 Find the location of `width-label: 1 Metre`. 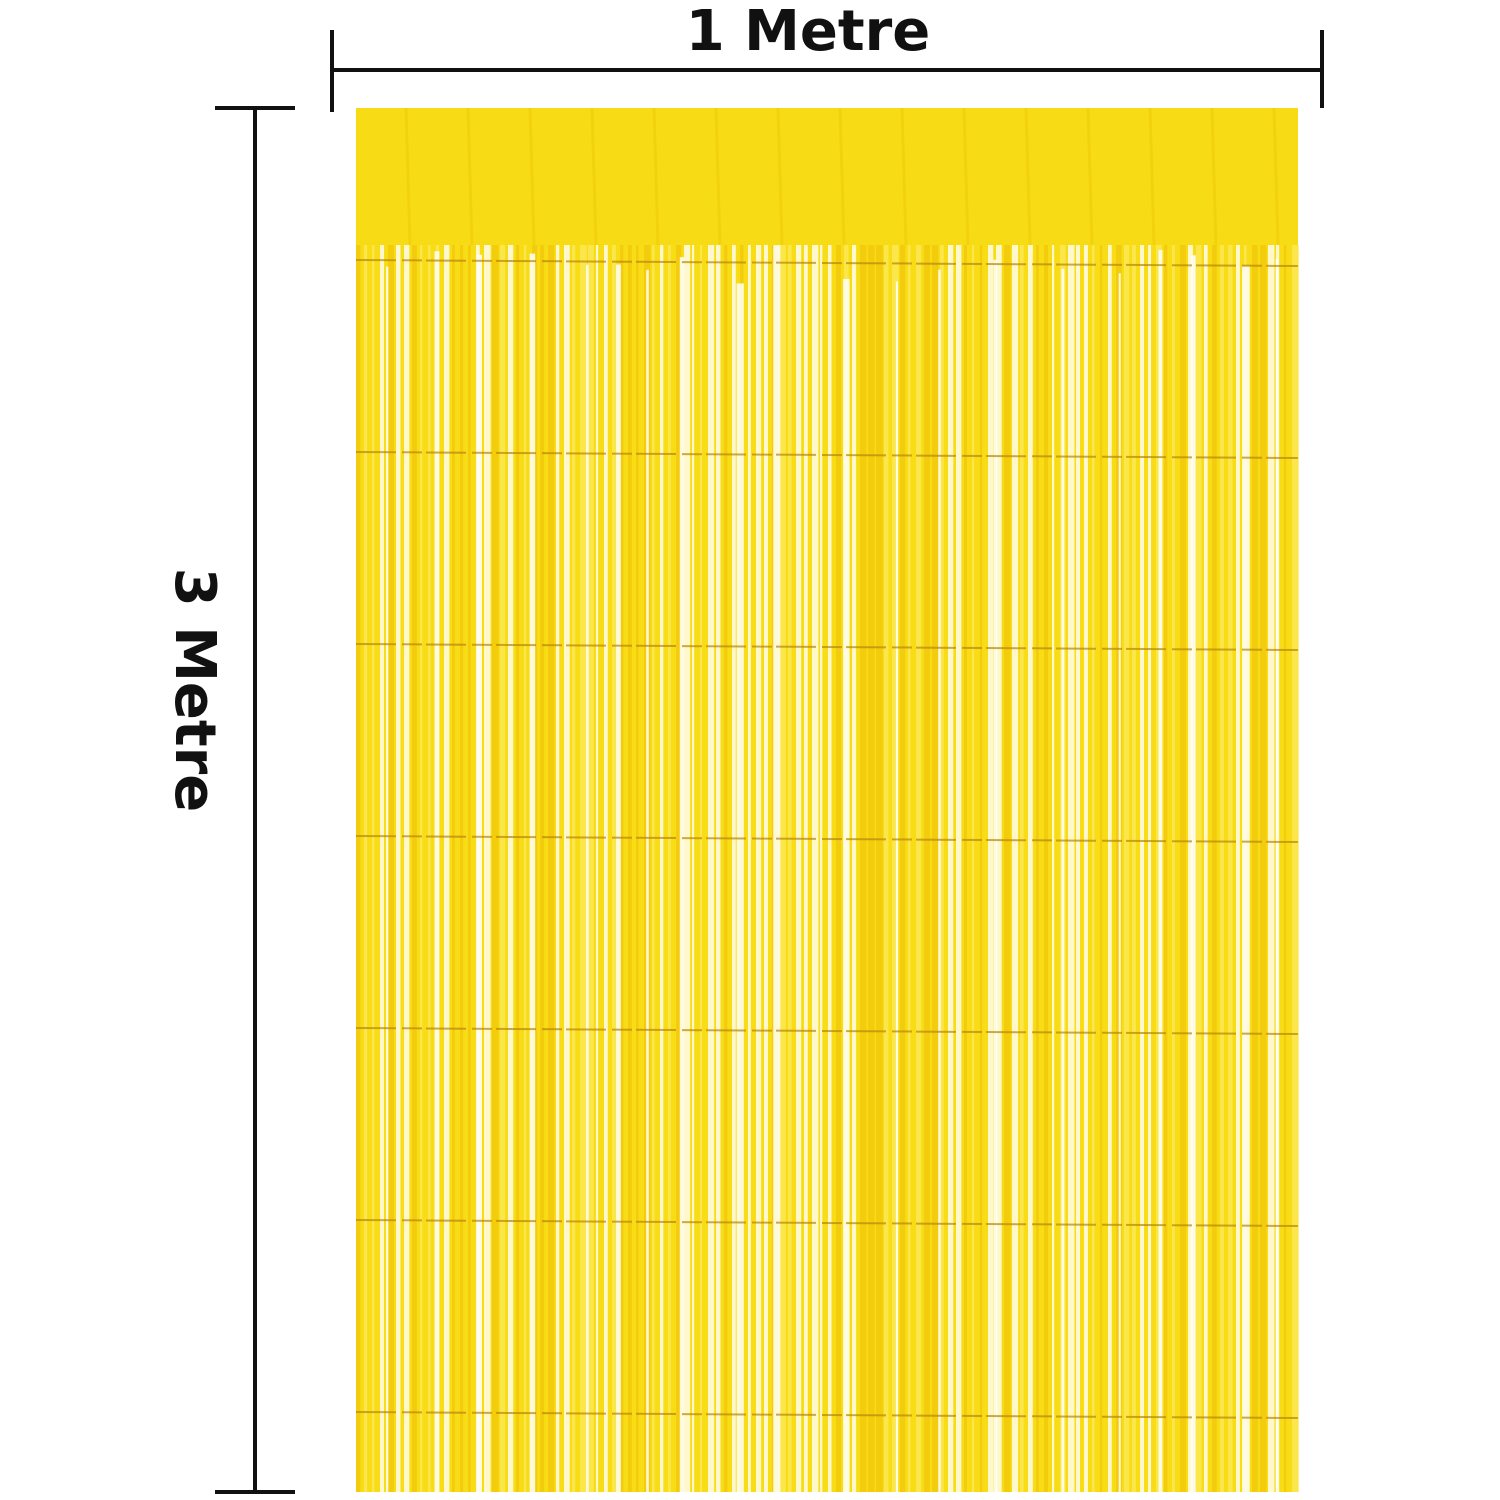

width-label: 1 Metre is located at coordinates (808, 32).